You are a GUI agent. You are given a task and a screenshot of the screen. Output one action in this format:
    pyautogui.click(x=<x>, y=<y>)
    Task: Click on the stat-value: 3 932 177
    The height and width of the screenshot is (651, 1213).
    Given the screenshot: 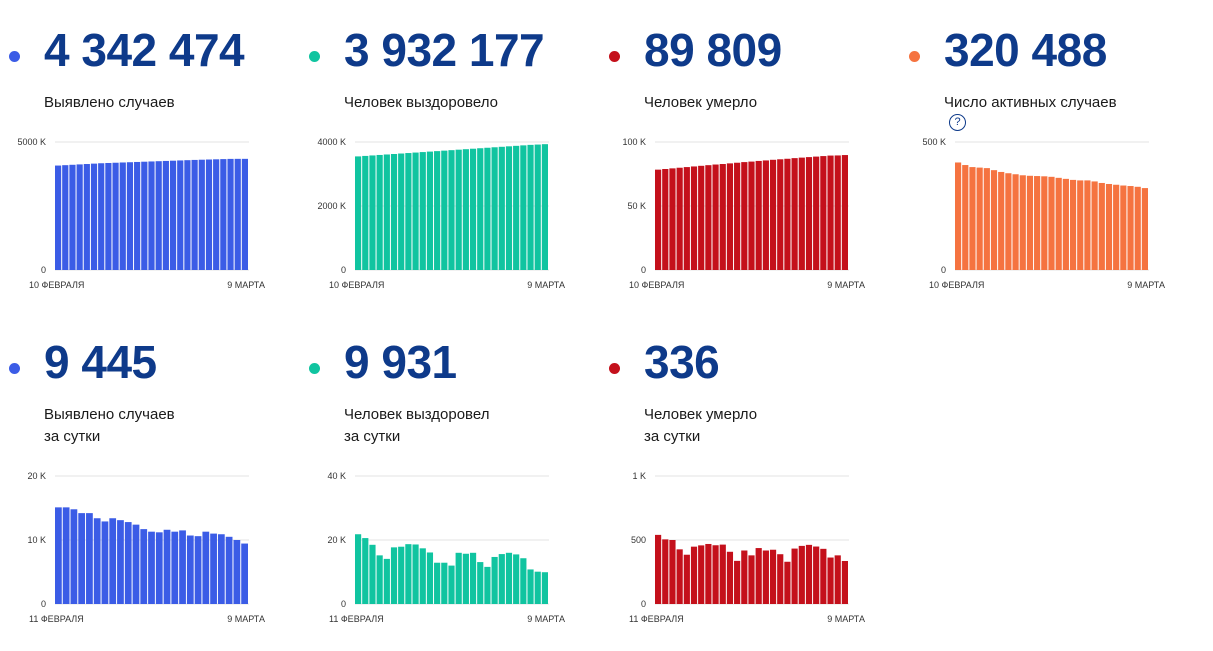 What is the action you would take?
    pyautogui.click(x=444, y=50)
    